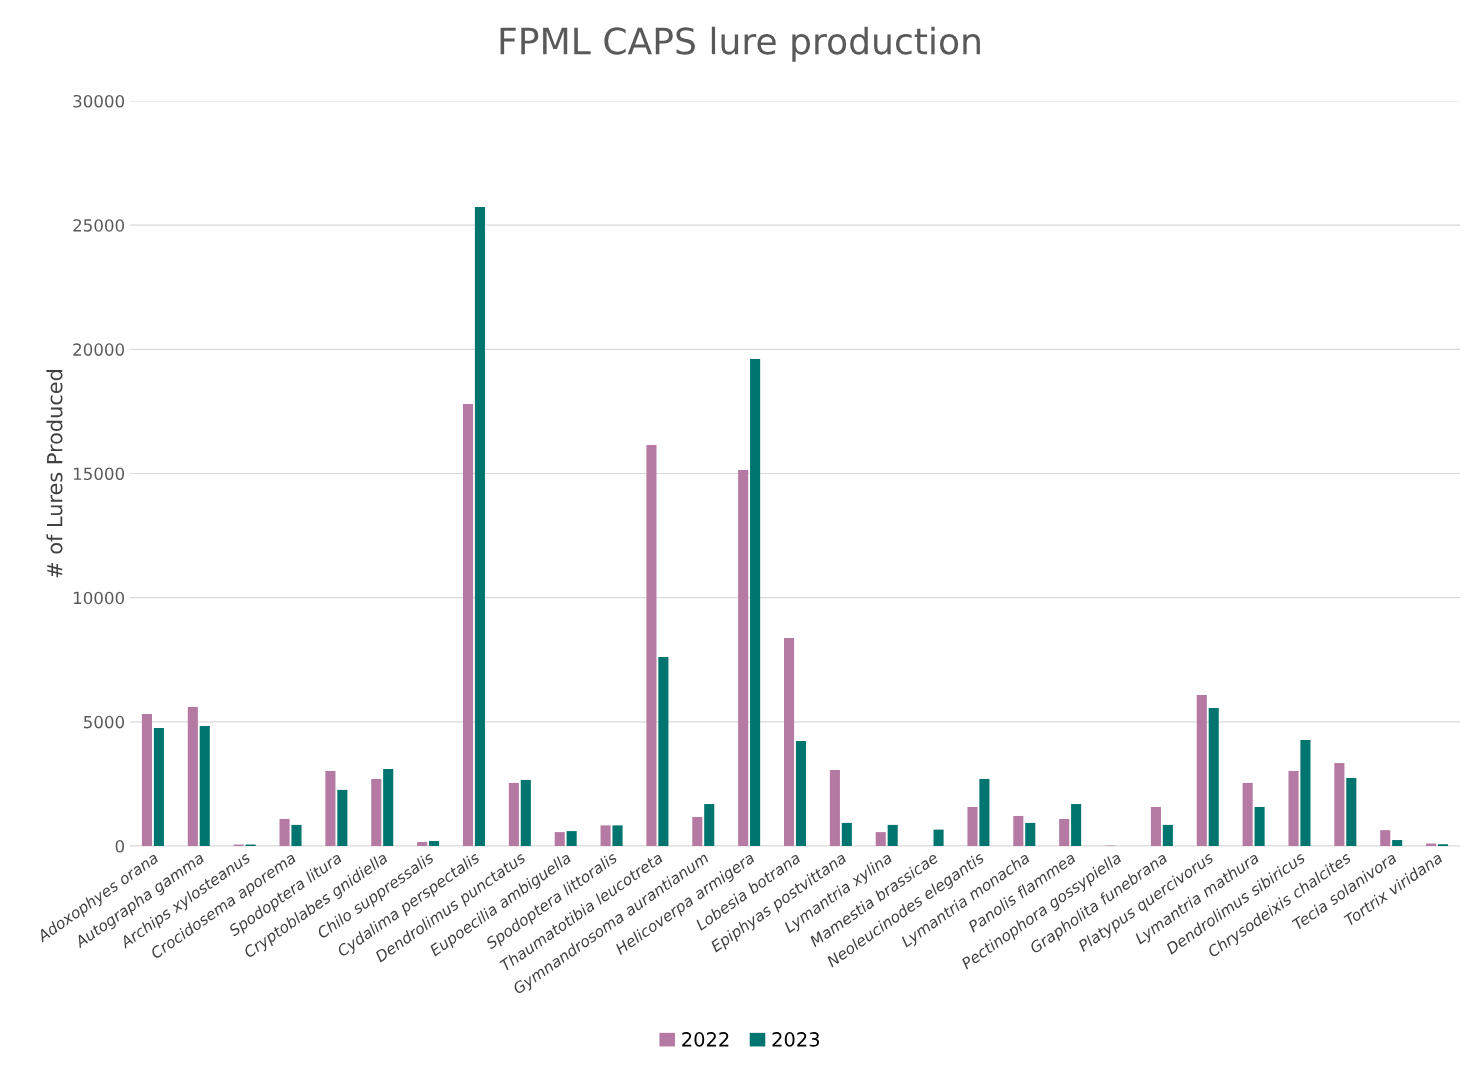  Describe the element at coordinates (740, 44) in the screenshot. I see `chart-title: FPML CAPS lure production` at that location.